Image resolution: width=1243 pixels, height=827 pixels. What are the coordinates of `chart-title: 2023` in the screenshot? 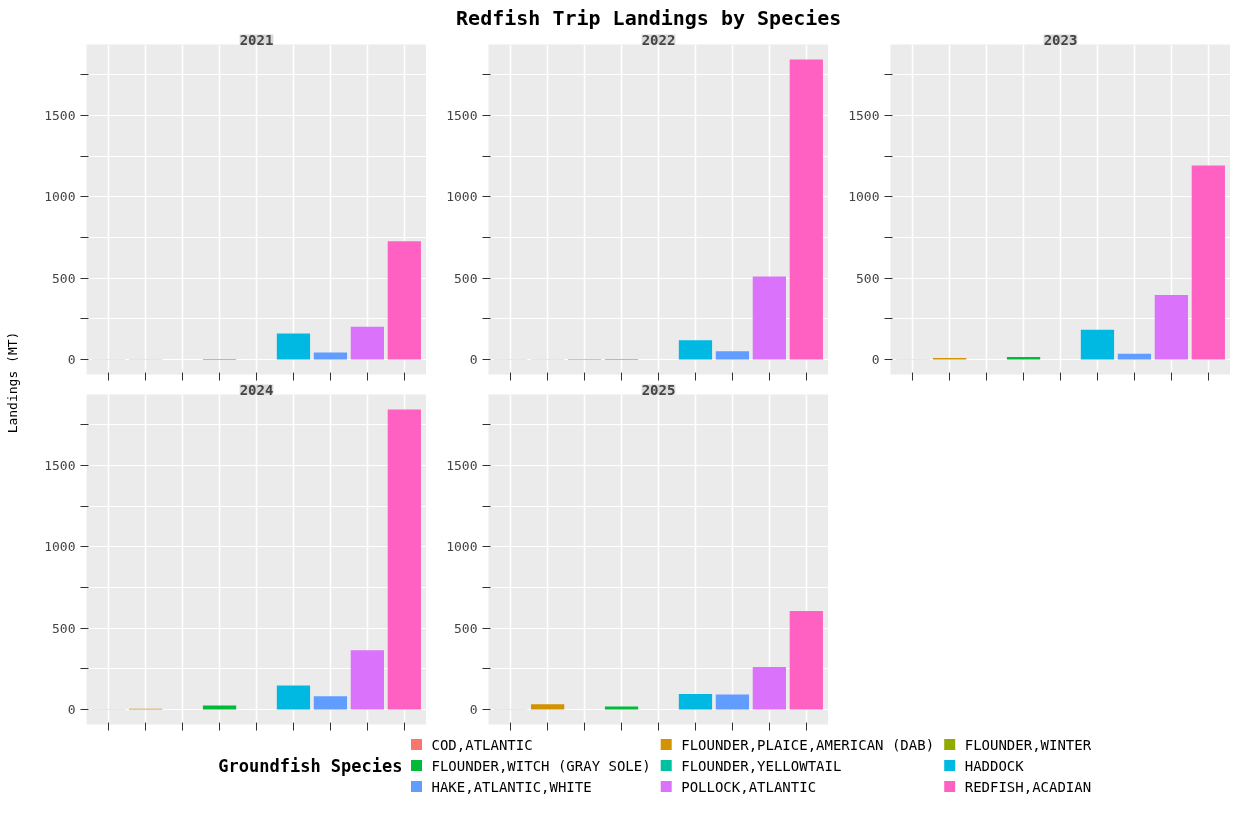 It's located at (1060, 39).